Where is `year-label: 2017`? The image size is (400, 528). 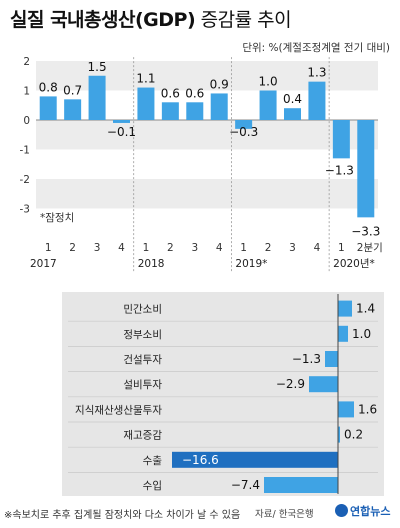
year-label: 2017 is located at coordinates (43, 264).